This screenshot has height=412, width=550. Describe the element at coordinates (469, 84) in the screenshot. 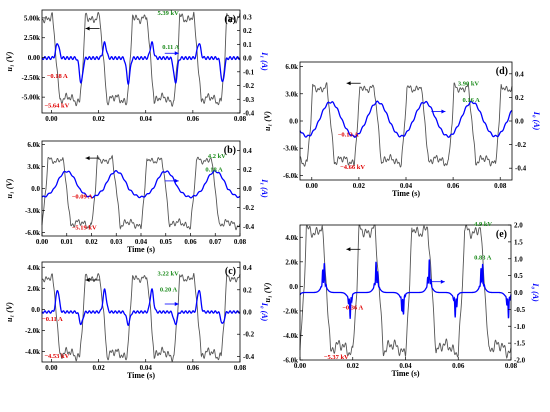

I see `annotation: 3.90 kV` at that location.